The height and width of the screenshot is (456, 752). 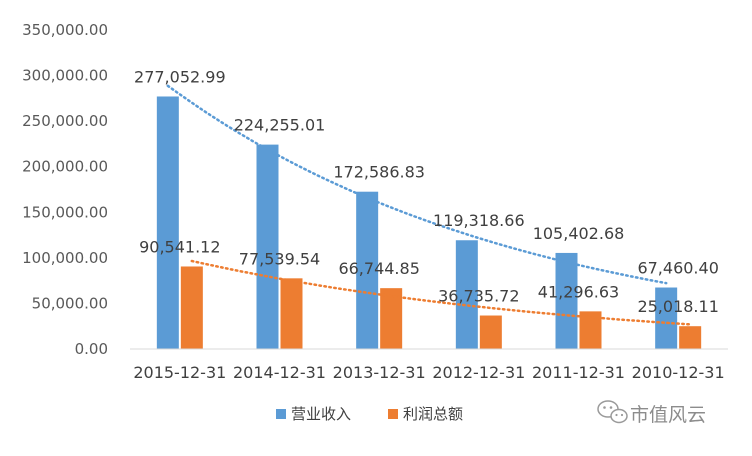 What do you see at coordinates (65, 167) in the screenshot?
I see `y-tick-label: 200,000.00` at bounding box center [65, 167].